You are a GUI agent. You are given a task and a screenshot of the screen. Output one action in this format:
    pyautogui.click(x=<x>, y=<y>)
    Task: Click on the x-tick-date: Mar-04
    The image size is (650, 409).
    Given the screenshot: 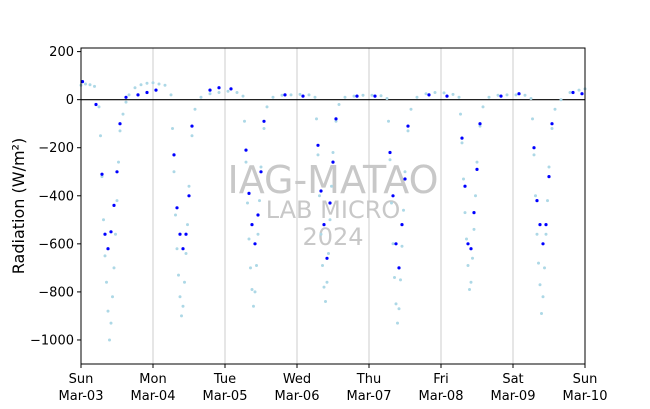 What is the action you would take?
    pyautogui.click(x=153, y=396)
    